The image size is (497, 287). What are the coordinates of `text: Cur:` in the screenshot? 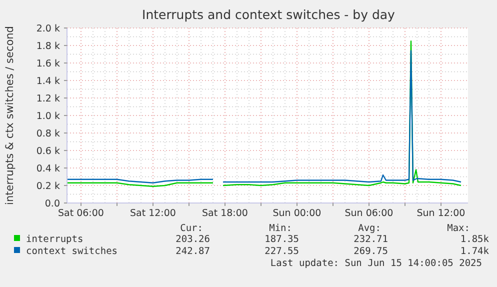 It's located at (191, 228).